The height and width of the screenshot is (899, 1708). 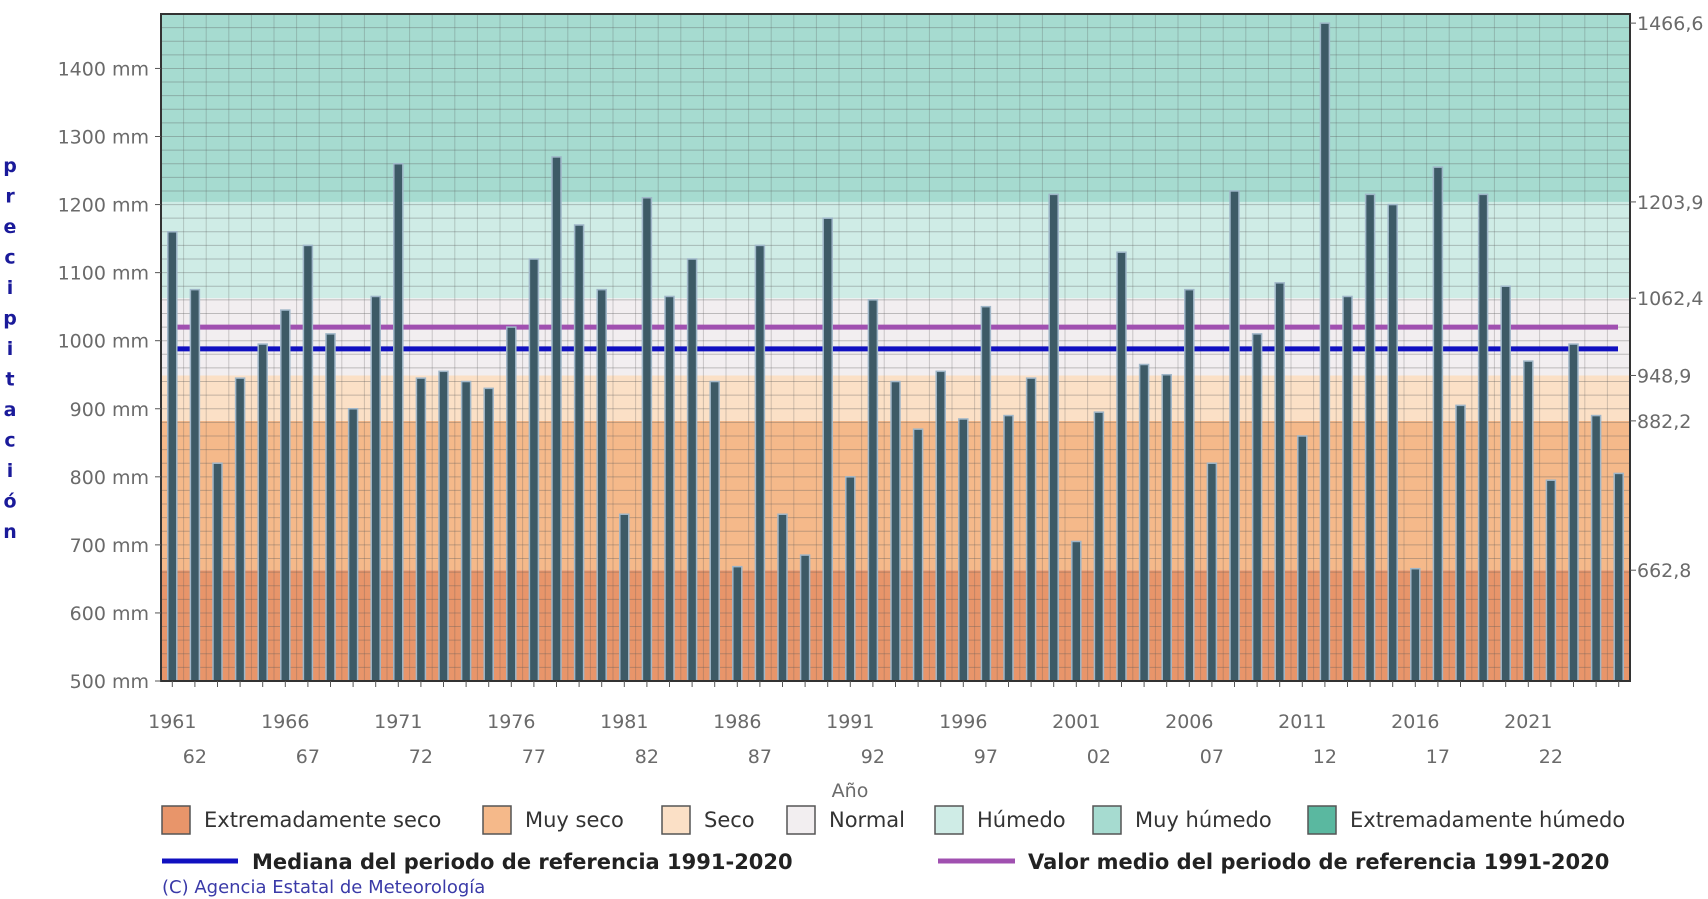 I want to click on x-tick-label-top: 1961, so click(x=172, y=722).